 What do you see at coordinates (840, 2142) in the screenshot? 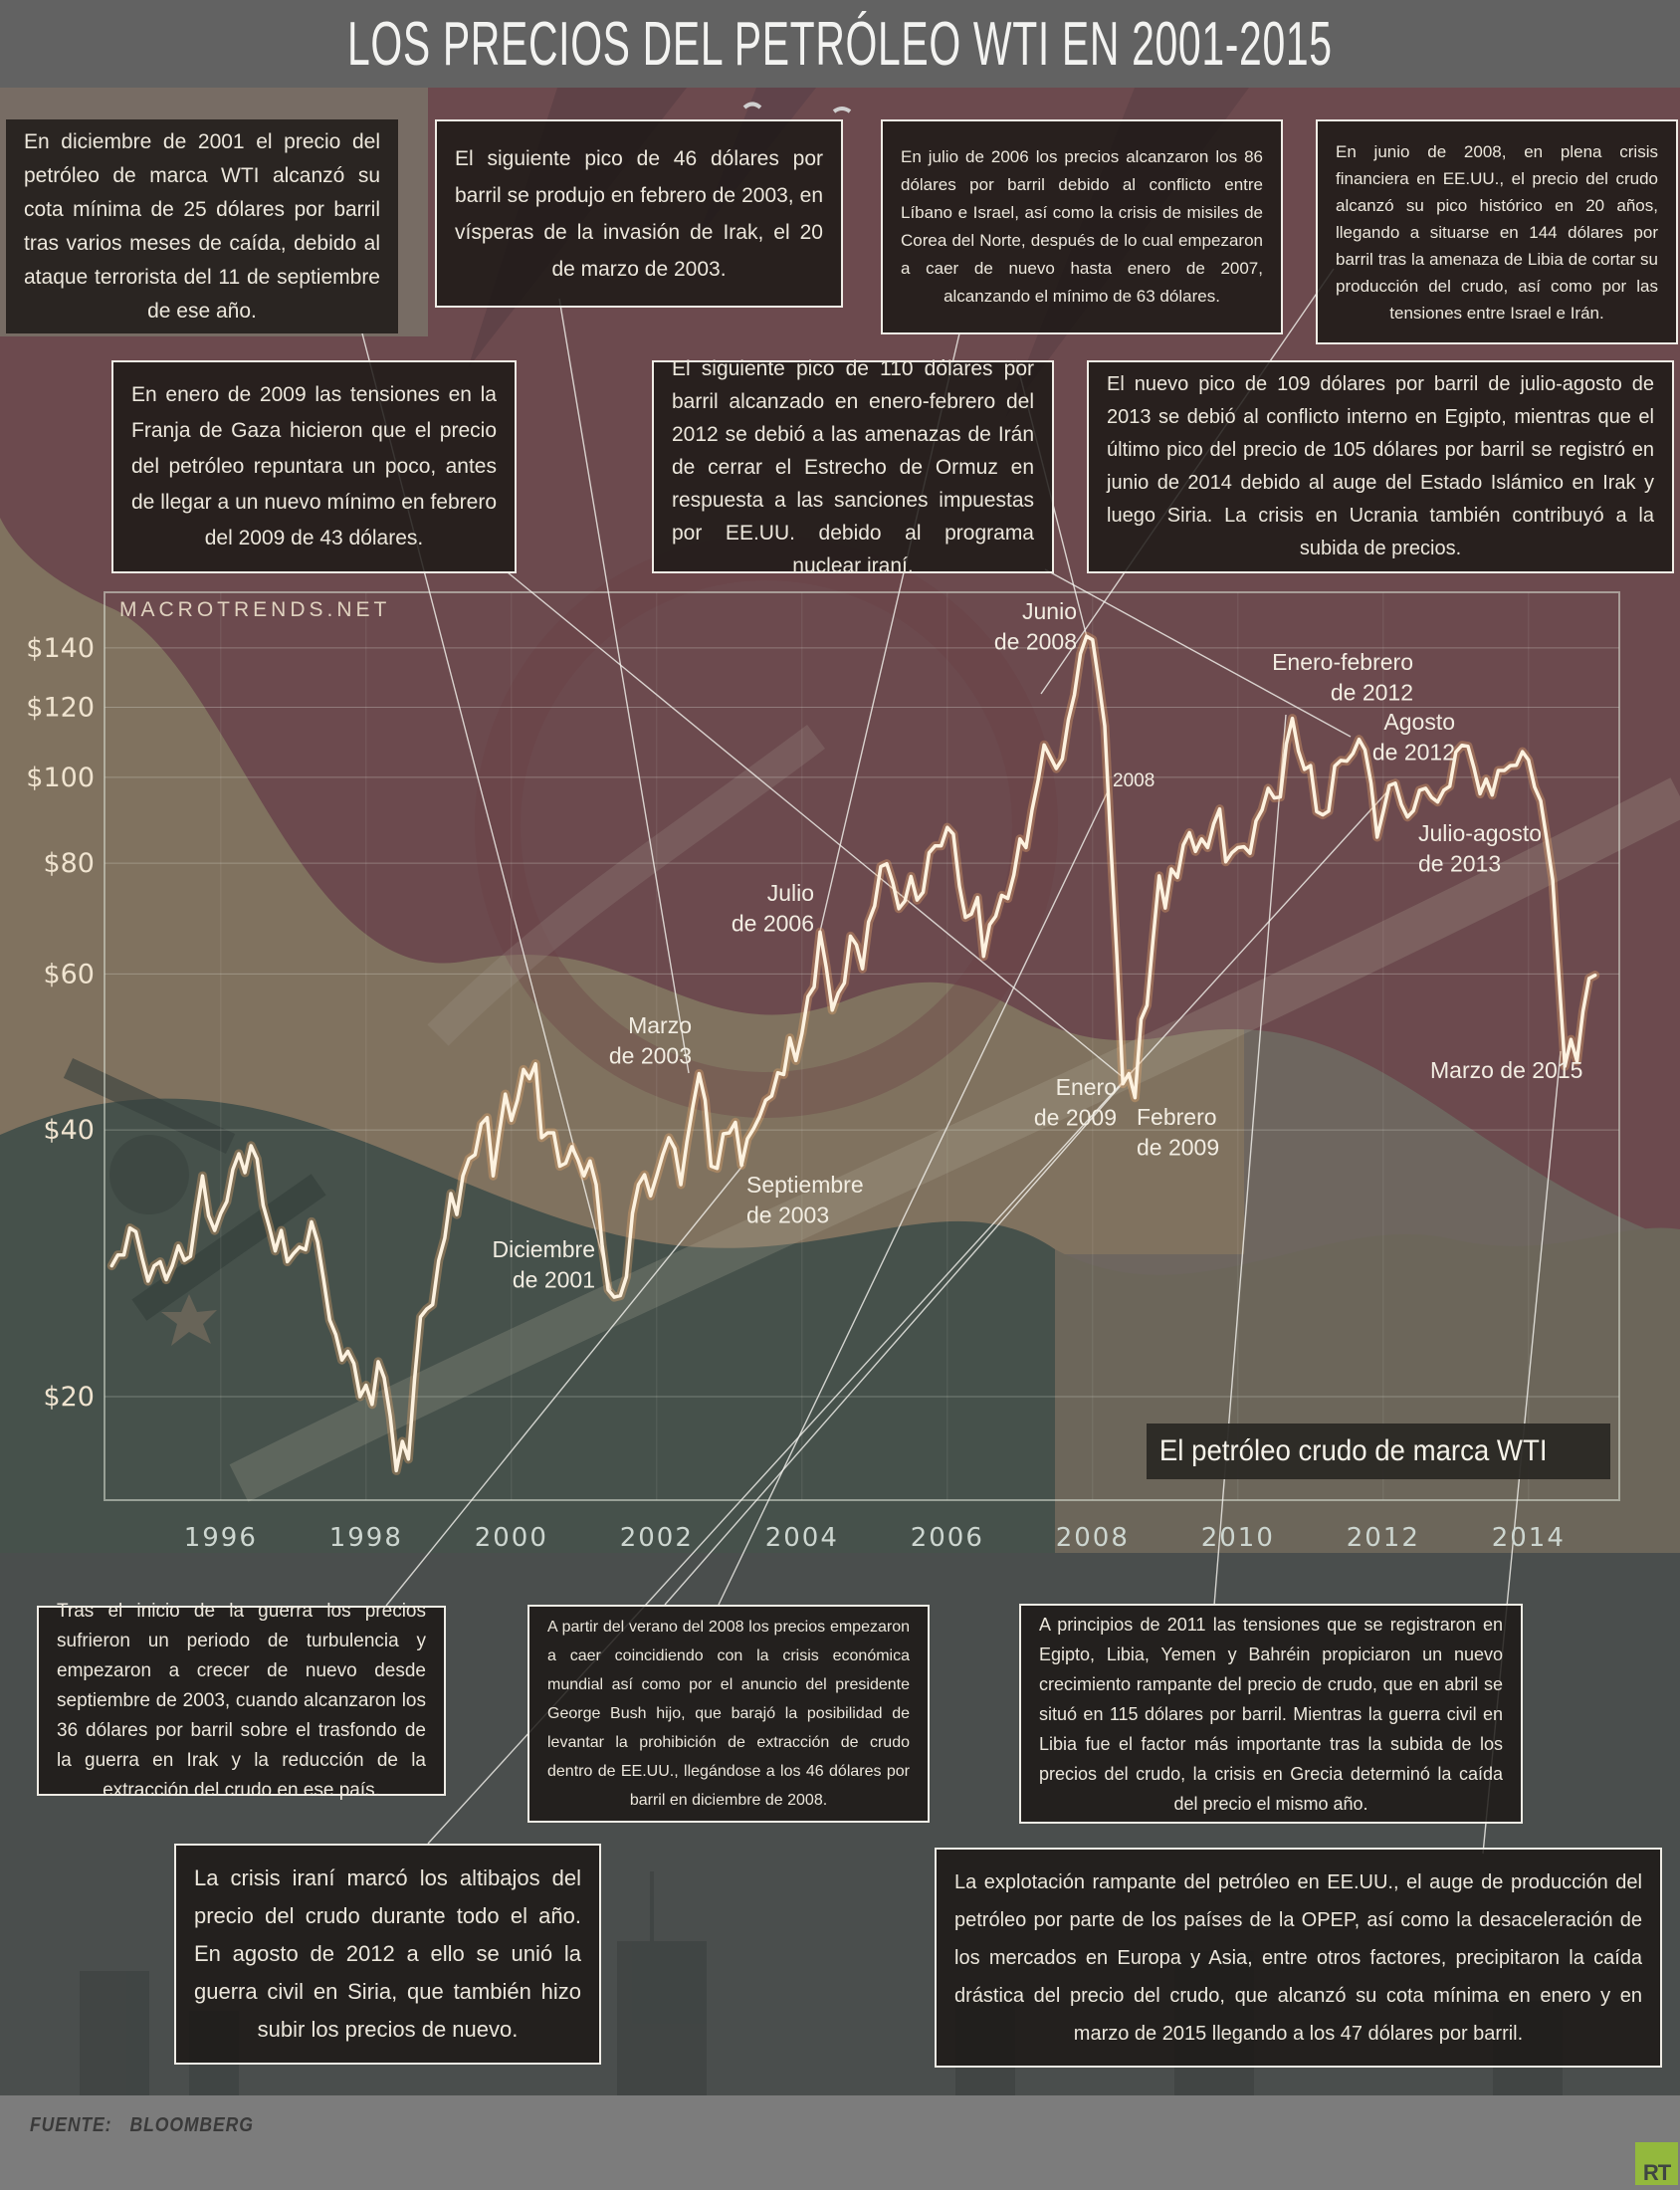
I see `footer-band` at bounding box center [840, 2142].